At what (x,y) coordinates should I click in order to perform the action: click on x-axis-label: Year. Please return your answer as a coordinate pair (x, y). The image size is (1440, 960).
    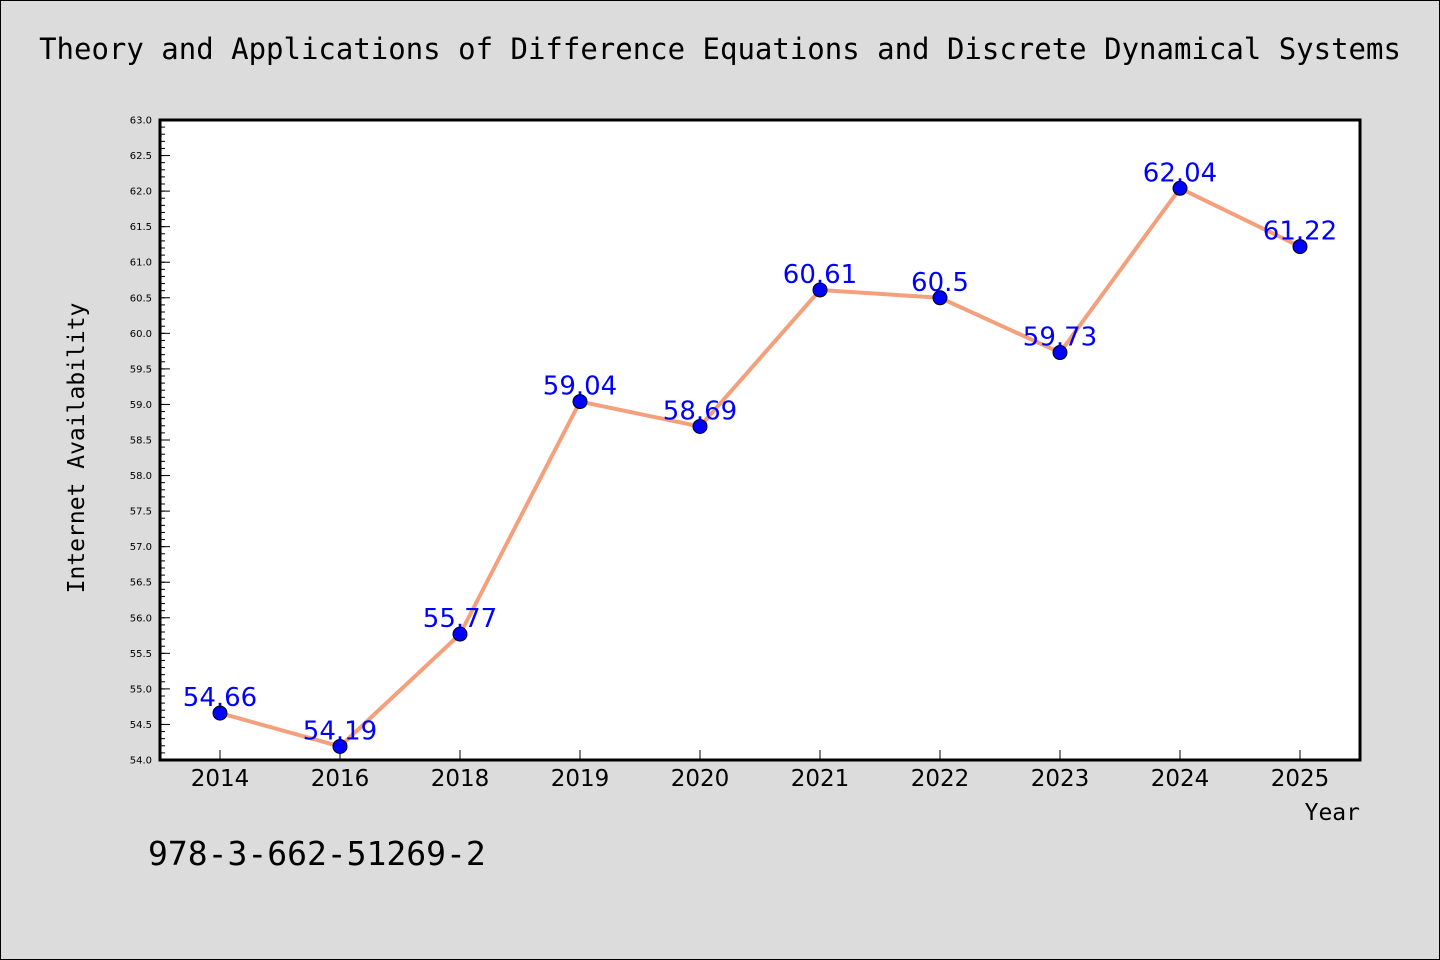
    Looking at the image, I should click on (1332, 813).